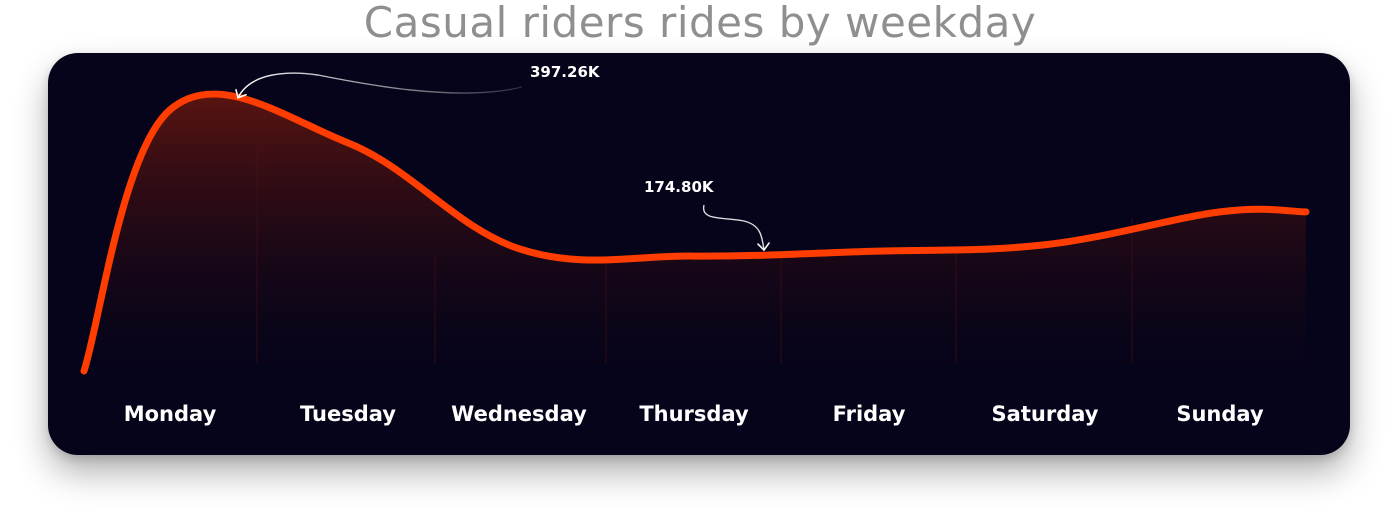 This screenshot has height=521, width=1400. Describe the element at coordinates (869, 414) in the screenshot. I see `x-tick-label: Friday` at that location.